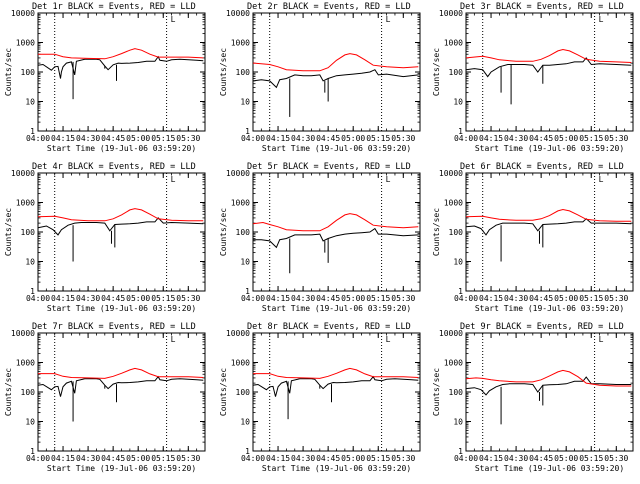  I want to click on panel-title: Det 7r BLACK = Events, RED = LLD, so click(114, 327).